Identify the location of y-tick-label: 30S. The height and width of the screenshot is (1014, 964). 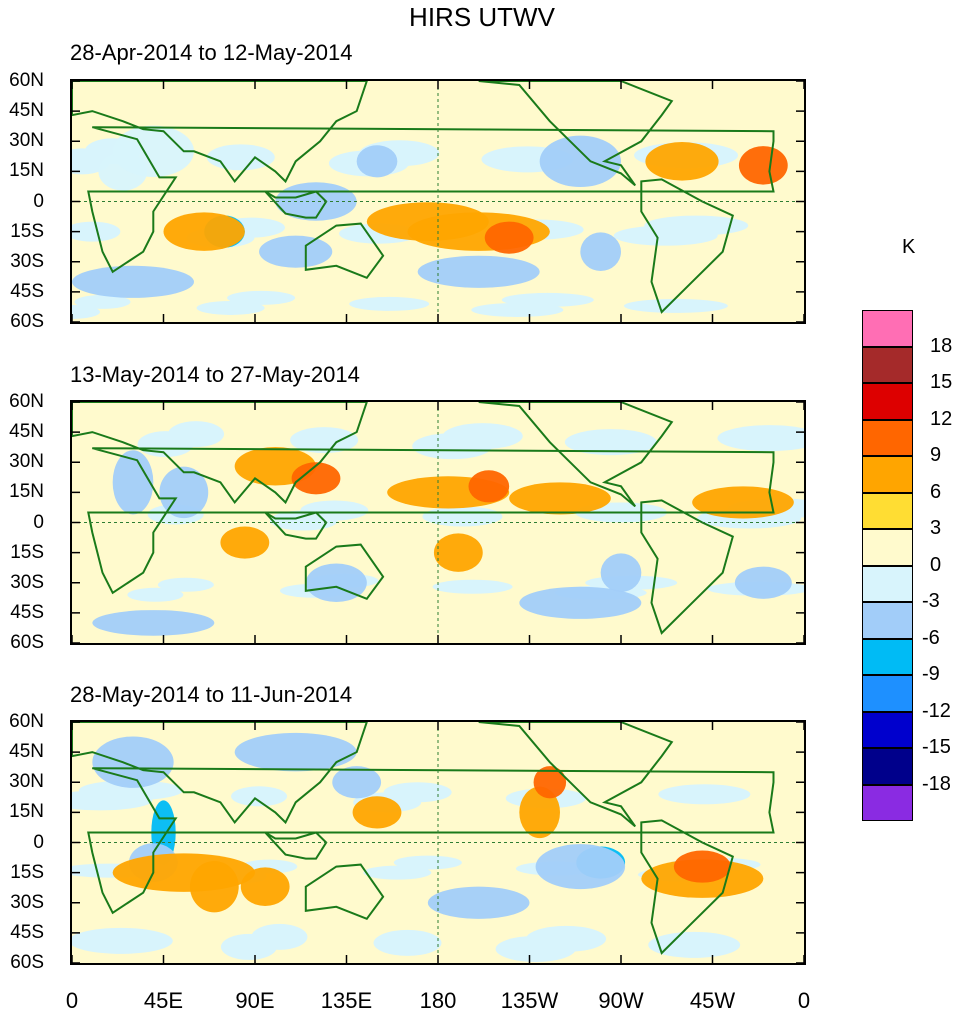
(27, 582).